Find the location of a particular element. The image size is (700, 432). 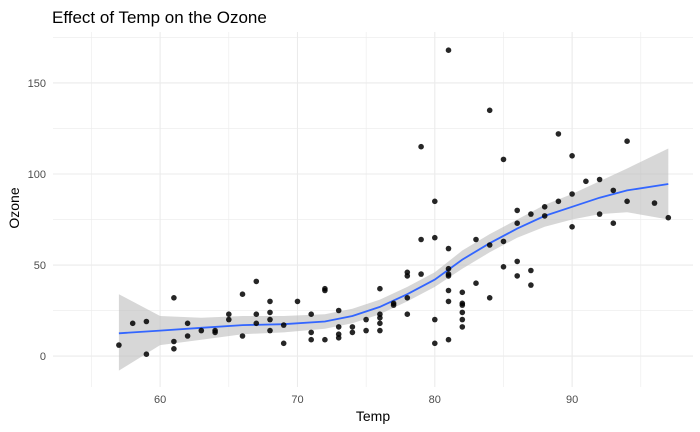

y-tick-label: 100 is located at coordinates (37, 175).